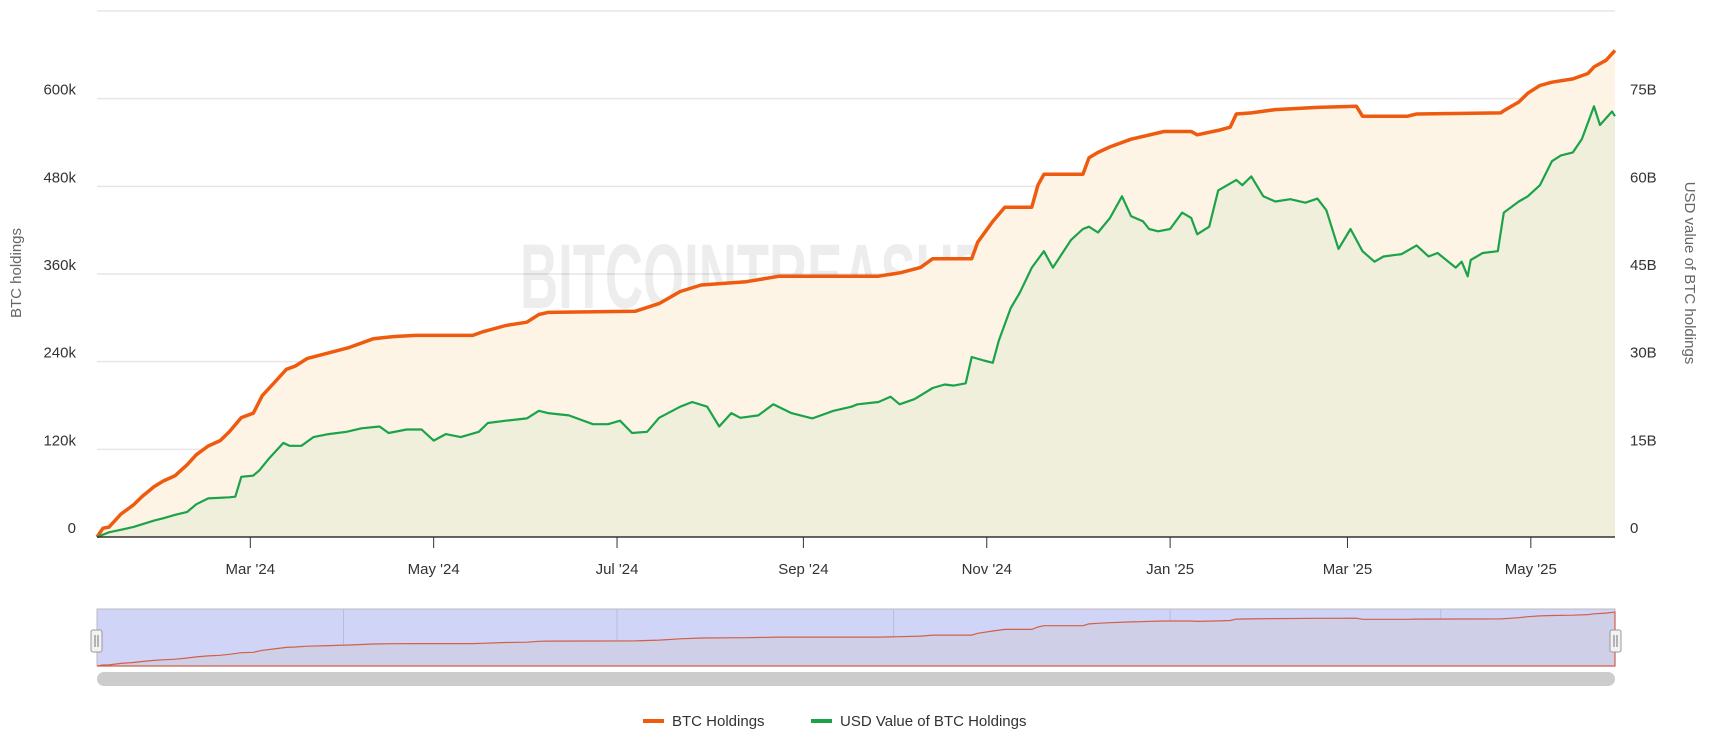 Image resolution: width=1717 pixels, height=735 pixels. I want to click on y-right-tick-label: 75B, so click(1643, 90).